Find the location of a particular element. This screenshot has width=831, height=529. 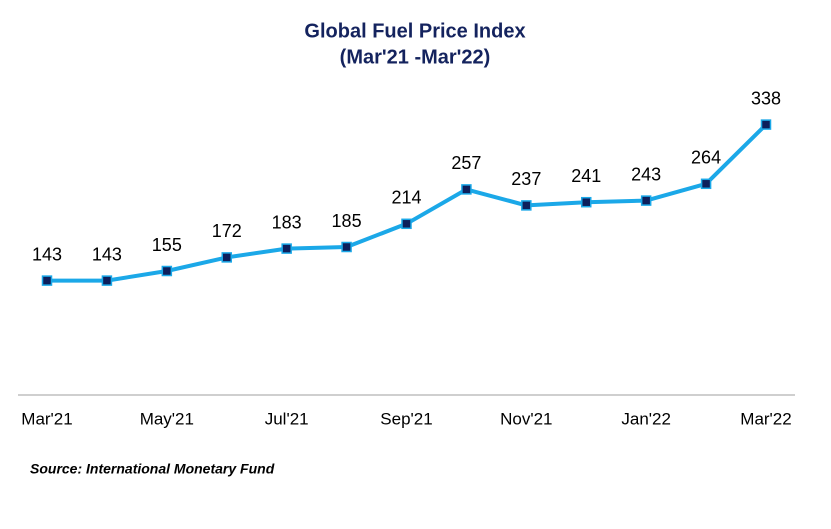

data-label: 243 is located at coordinates (646, 174).